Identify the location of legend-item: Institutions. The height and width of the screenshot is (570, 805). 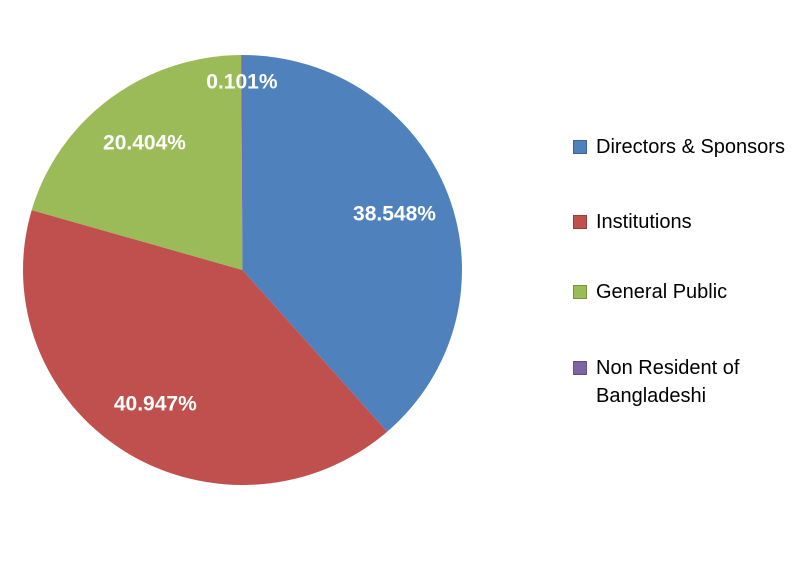
(632, 222).